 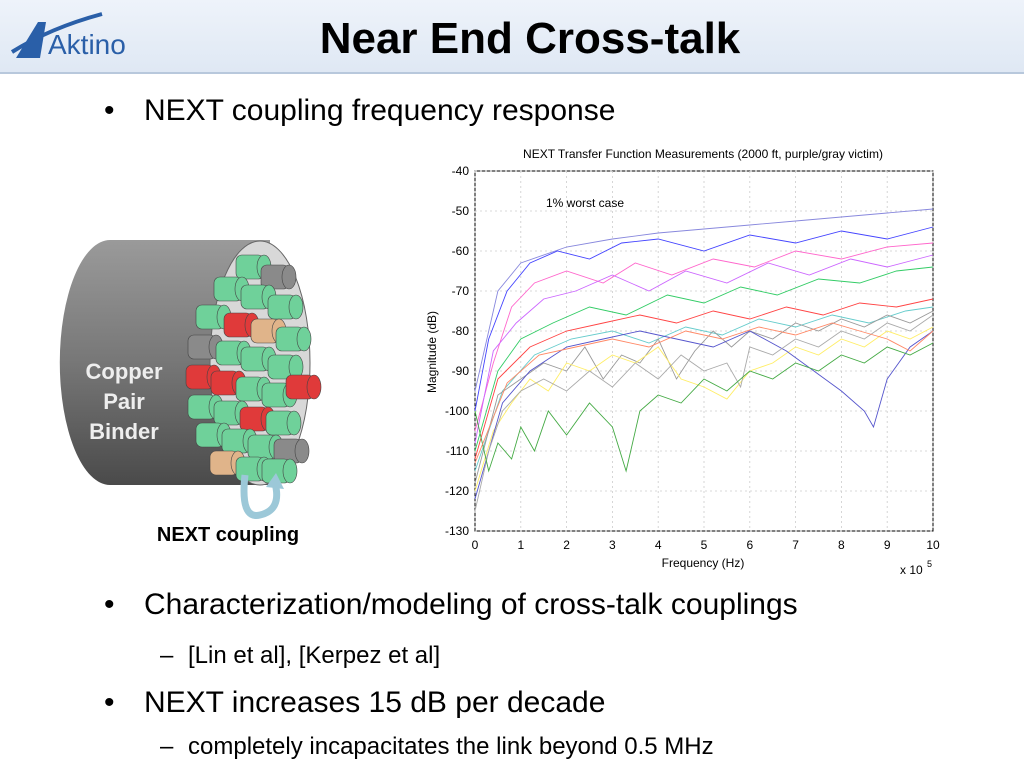 I want to click on slide-header: Aktino Near End Cross-talk, so click(x=512, y=37).